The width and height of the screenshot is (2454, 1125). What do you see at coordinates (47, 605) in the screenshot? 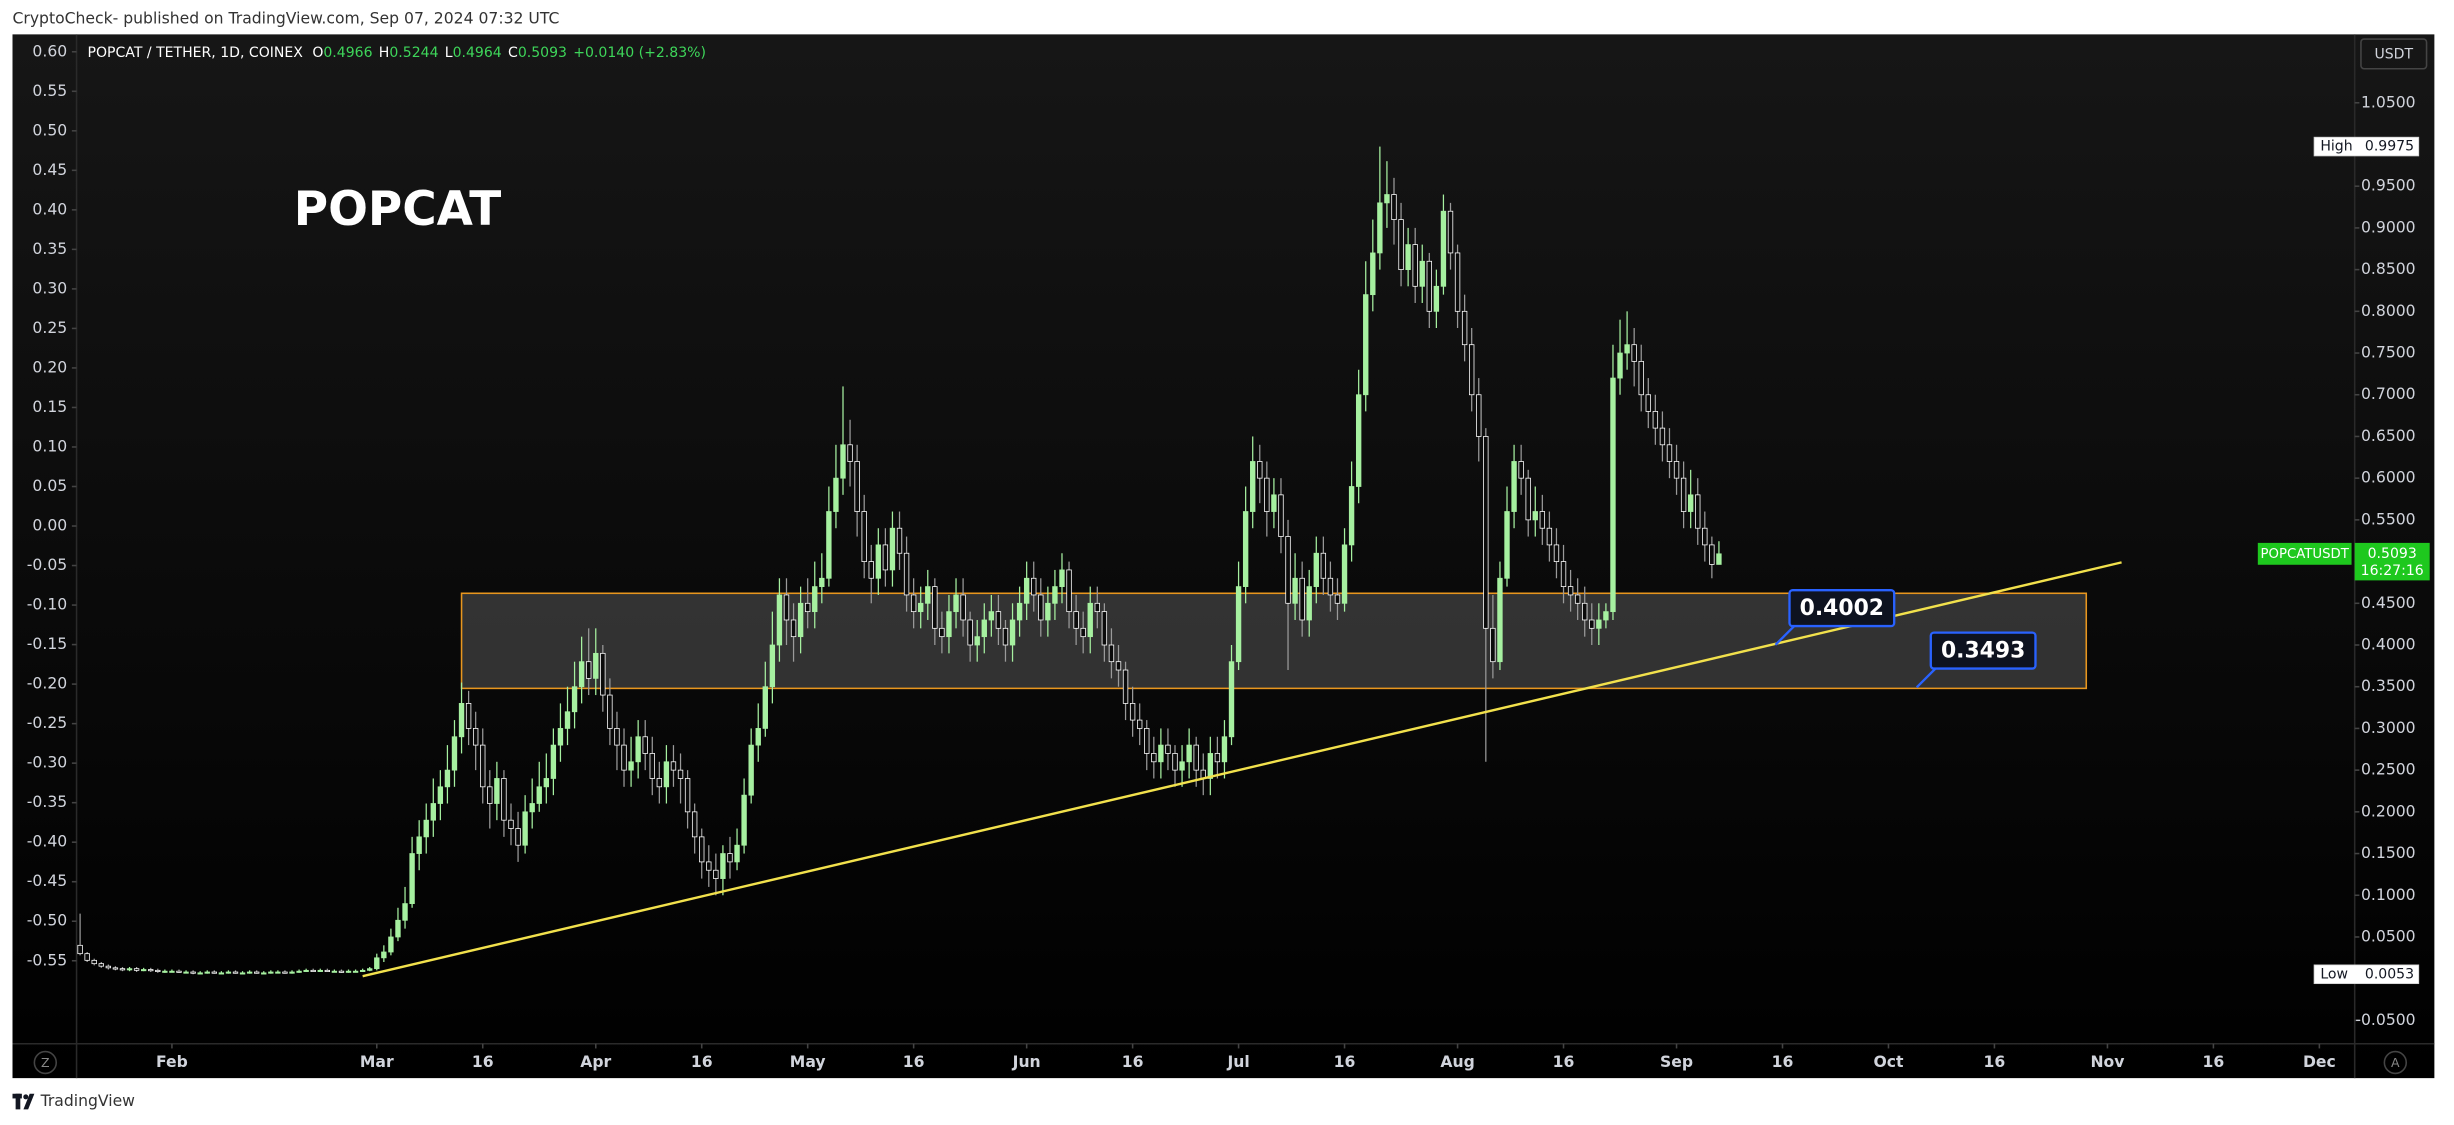
I see `left-tick-label: -0.10` at bounding box center [47, 605].